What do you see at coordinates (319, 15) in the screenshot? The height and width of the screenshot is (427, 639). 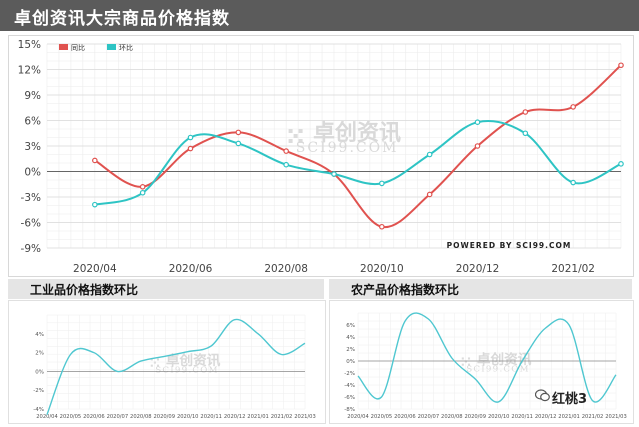 I see `title-bar: 卓创资讯大宗商品价格指数` at bounding box center [319, 15].